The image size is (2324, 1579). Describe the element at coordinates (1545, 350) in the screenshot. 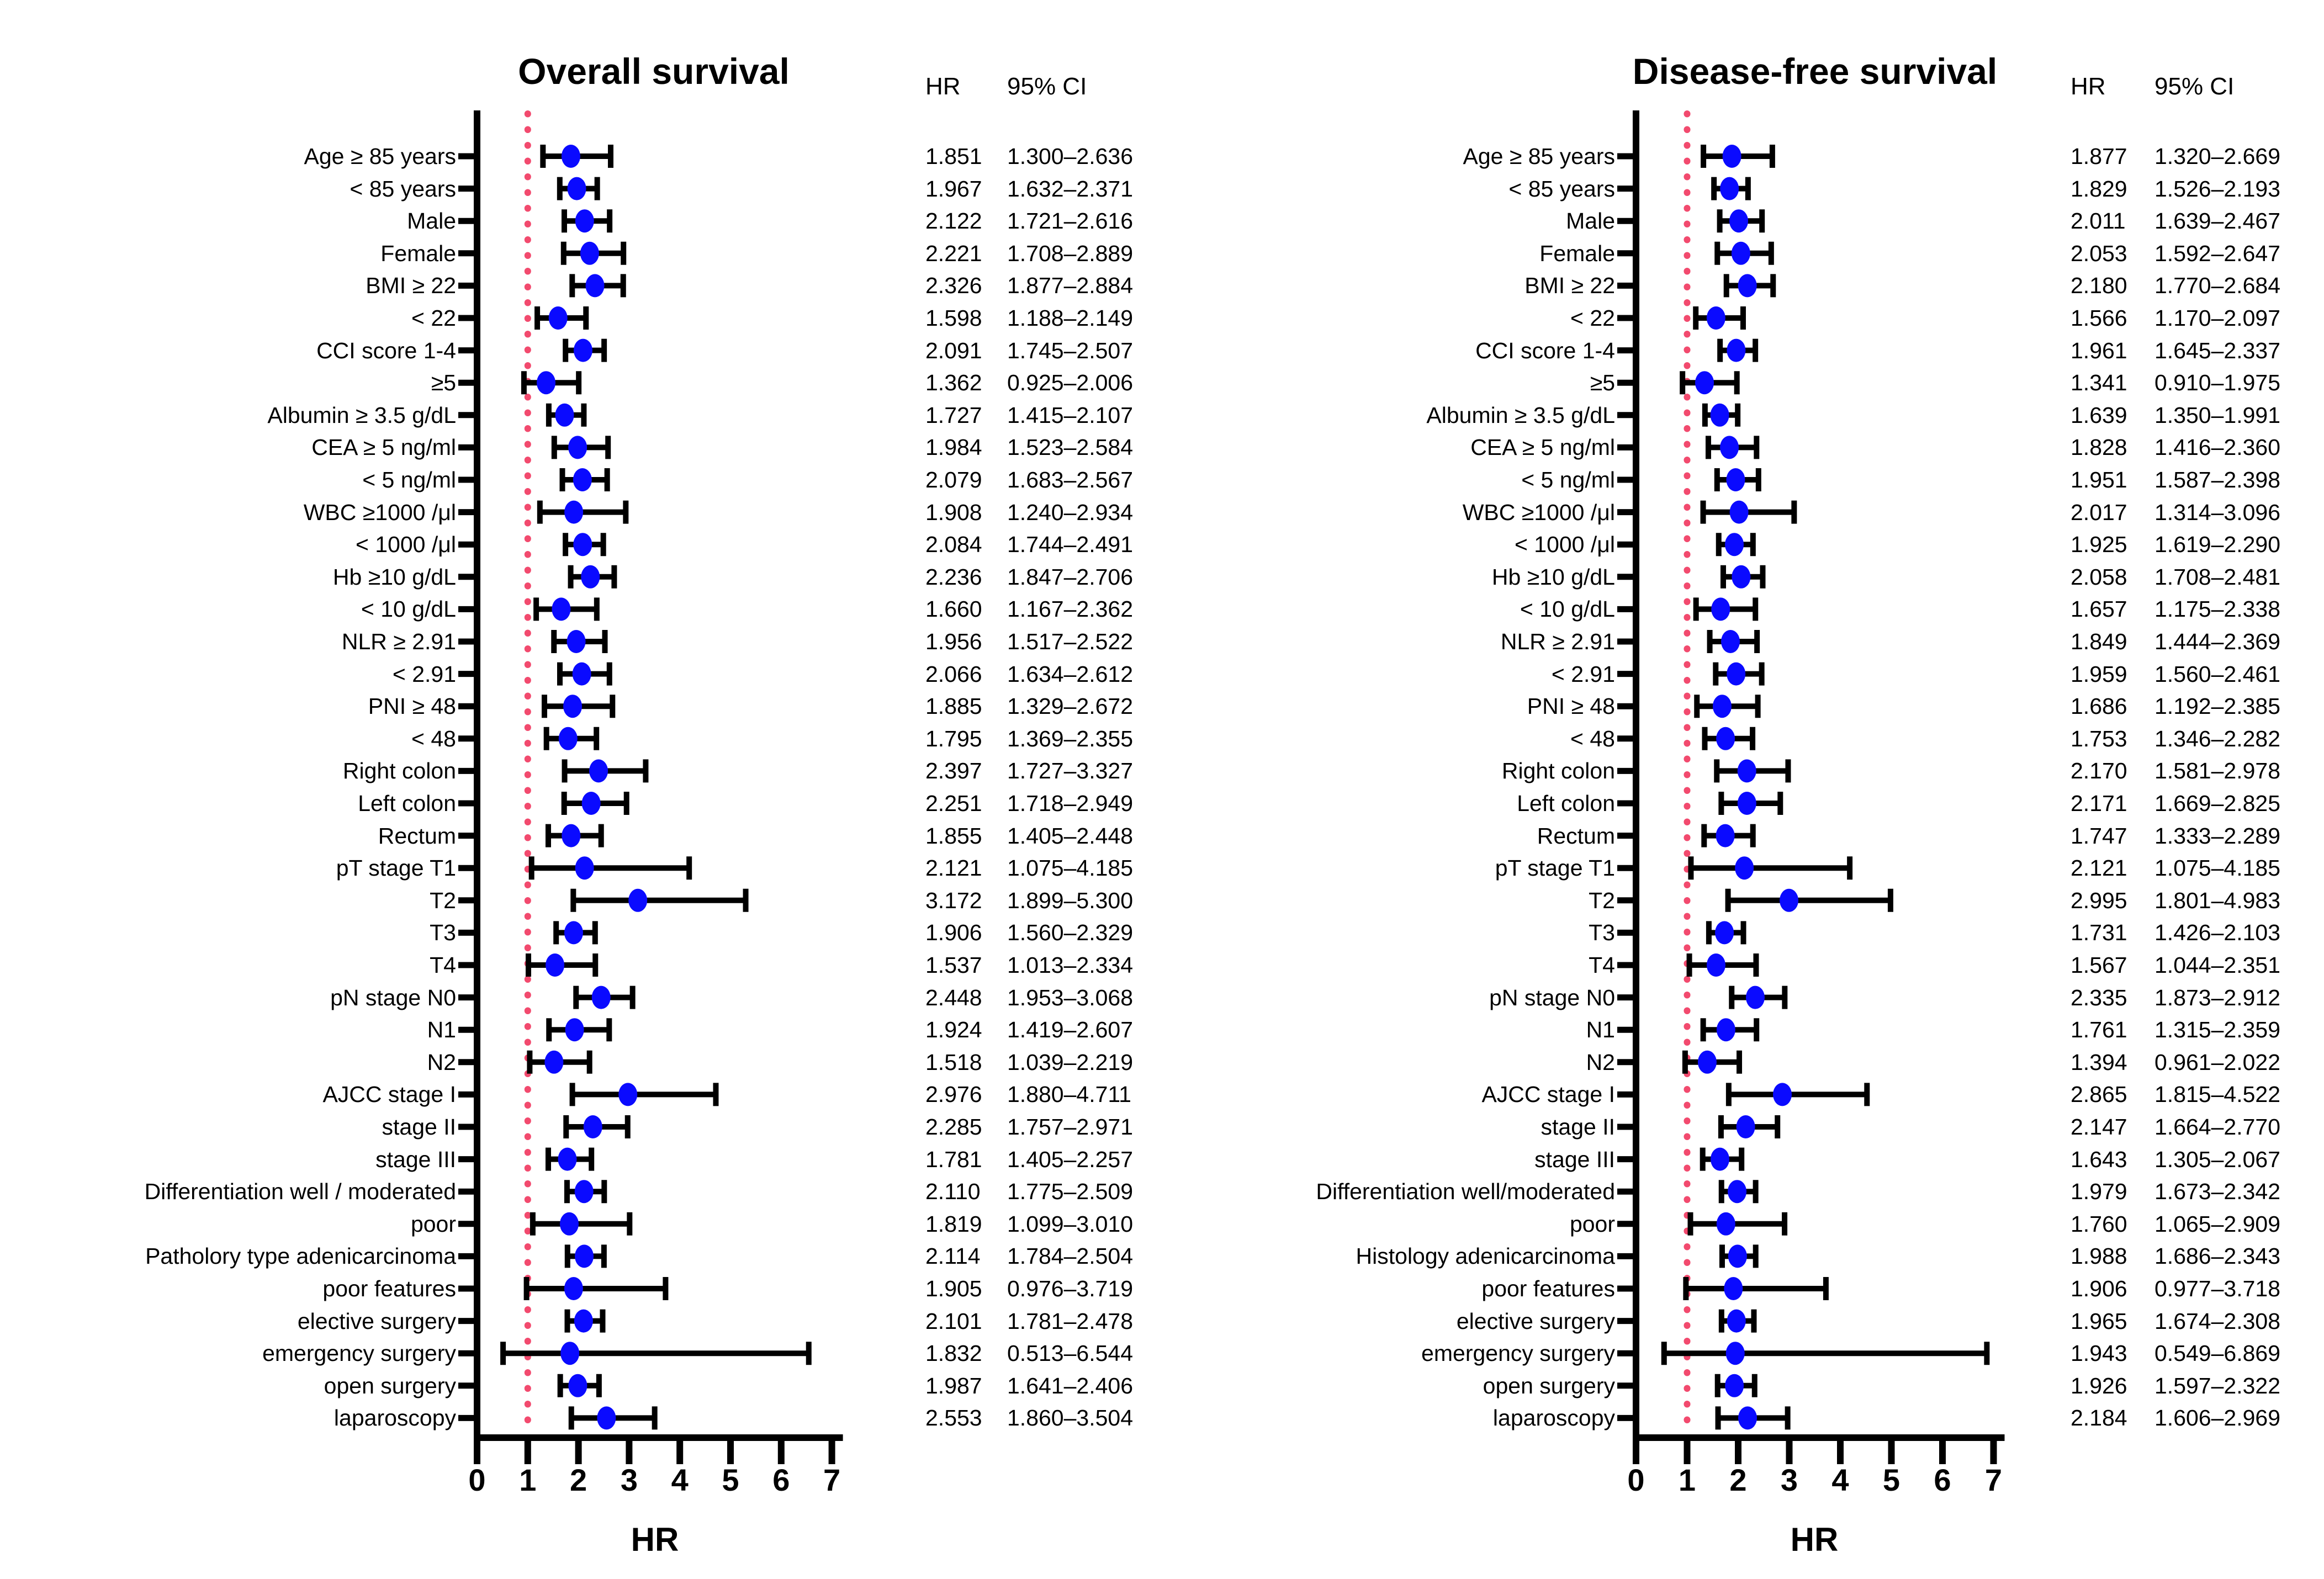

I see `row-label: CCI score 1-4` at that location.